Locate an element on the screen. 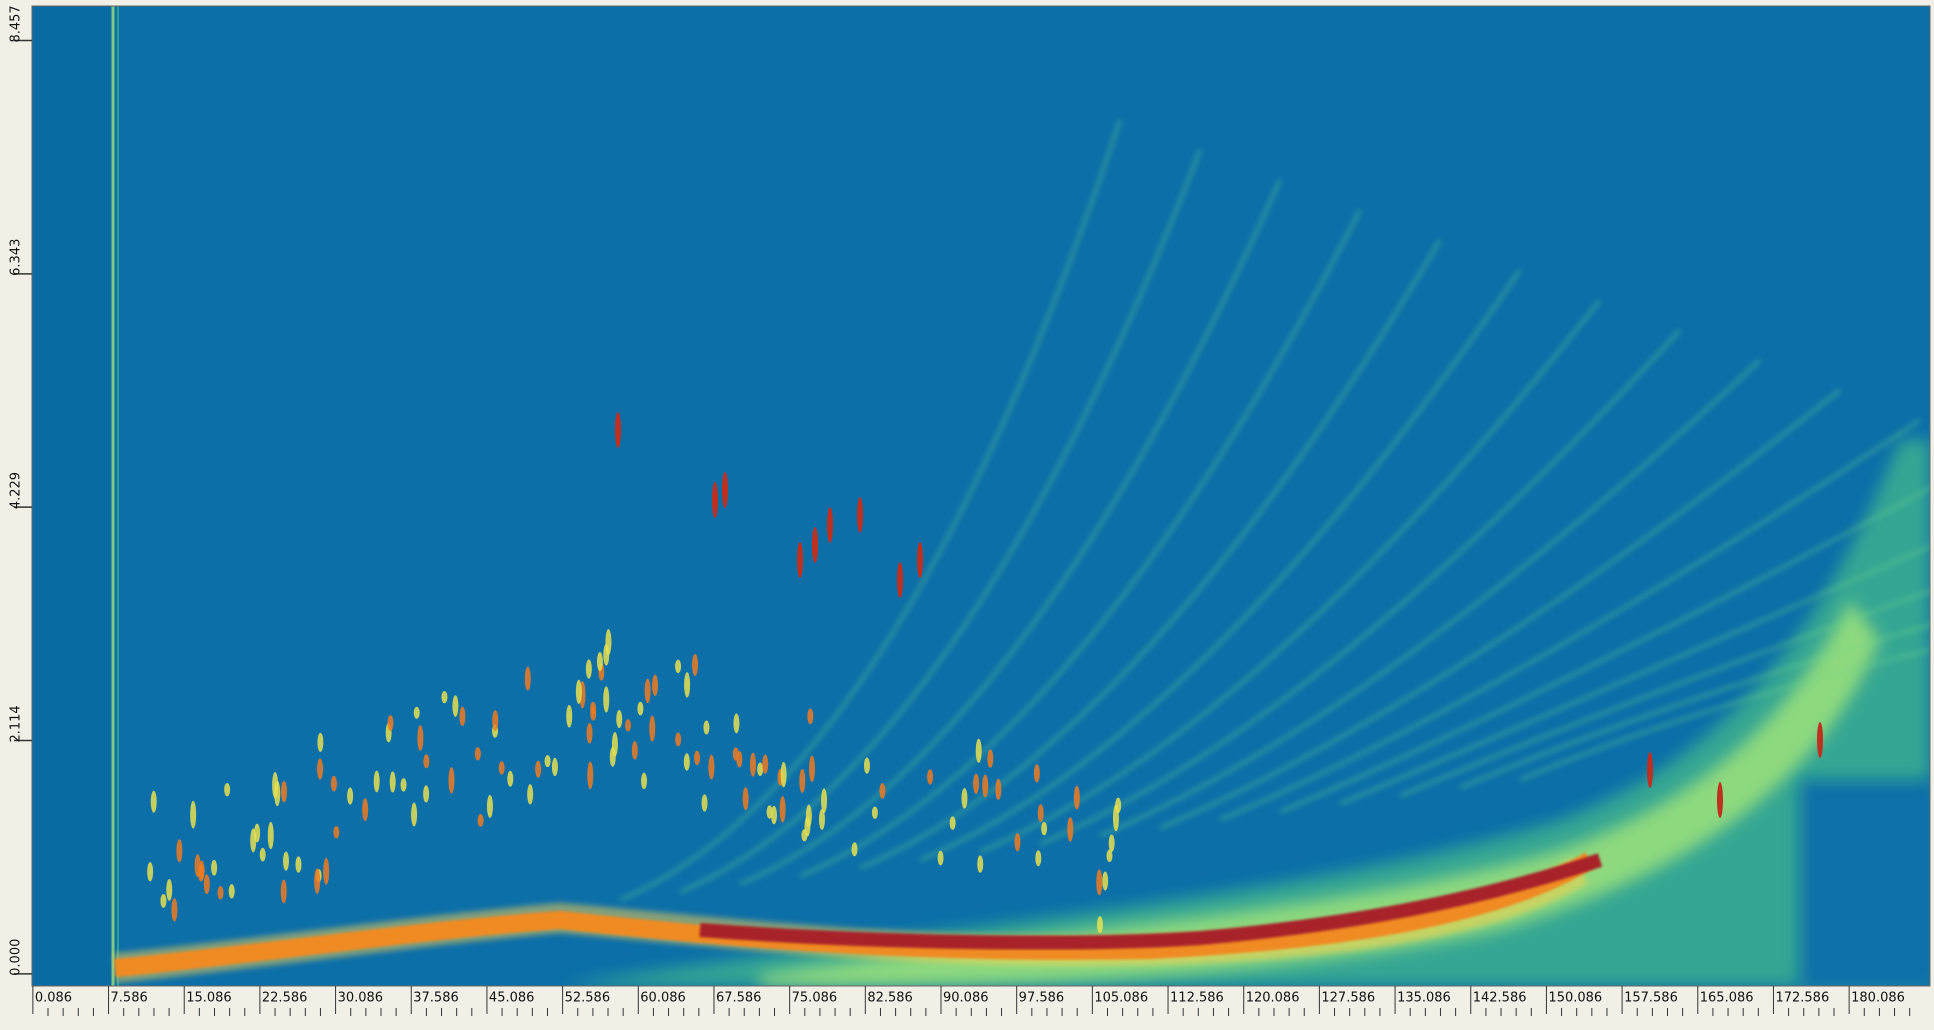  x-tick-label: 67.586 is located at coordinates (739, 998).